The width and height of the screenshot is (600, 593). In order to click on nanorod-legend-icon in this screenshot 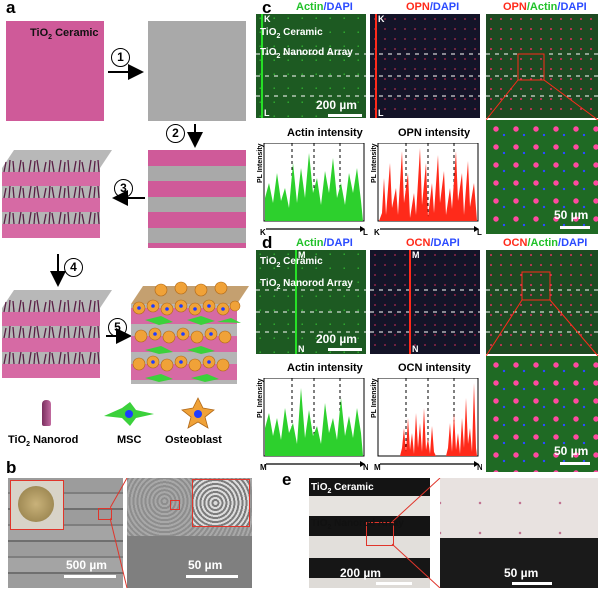, I will do `click(46, 413)`.